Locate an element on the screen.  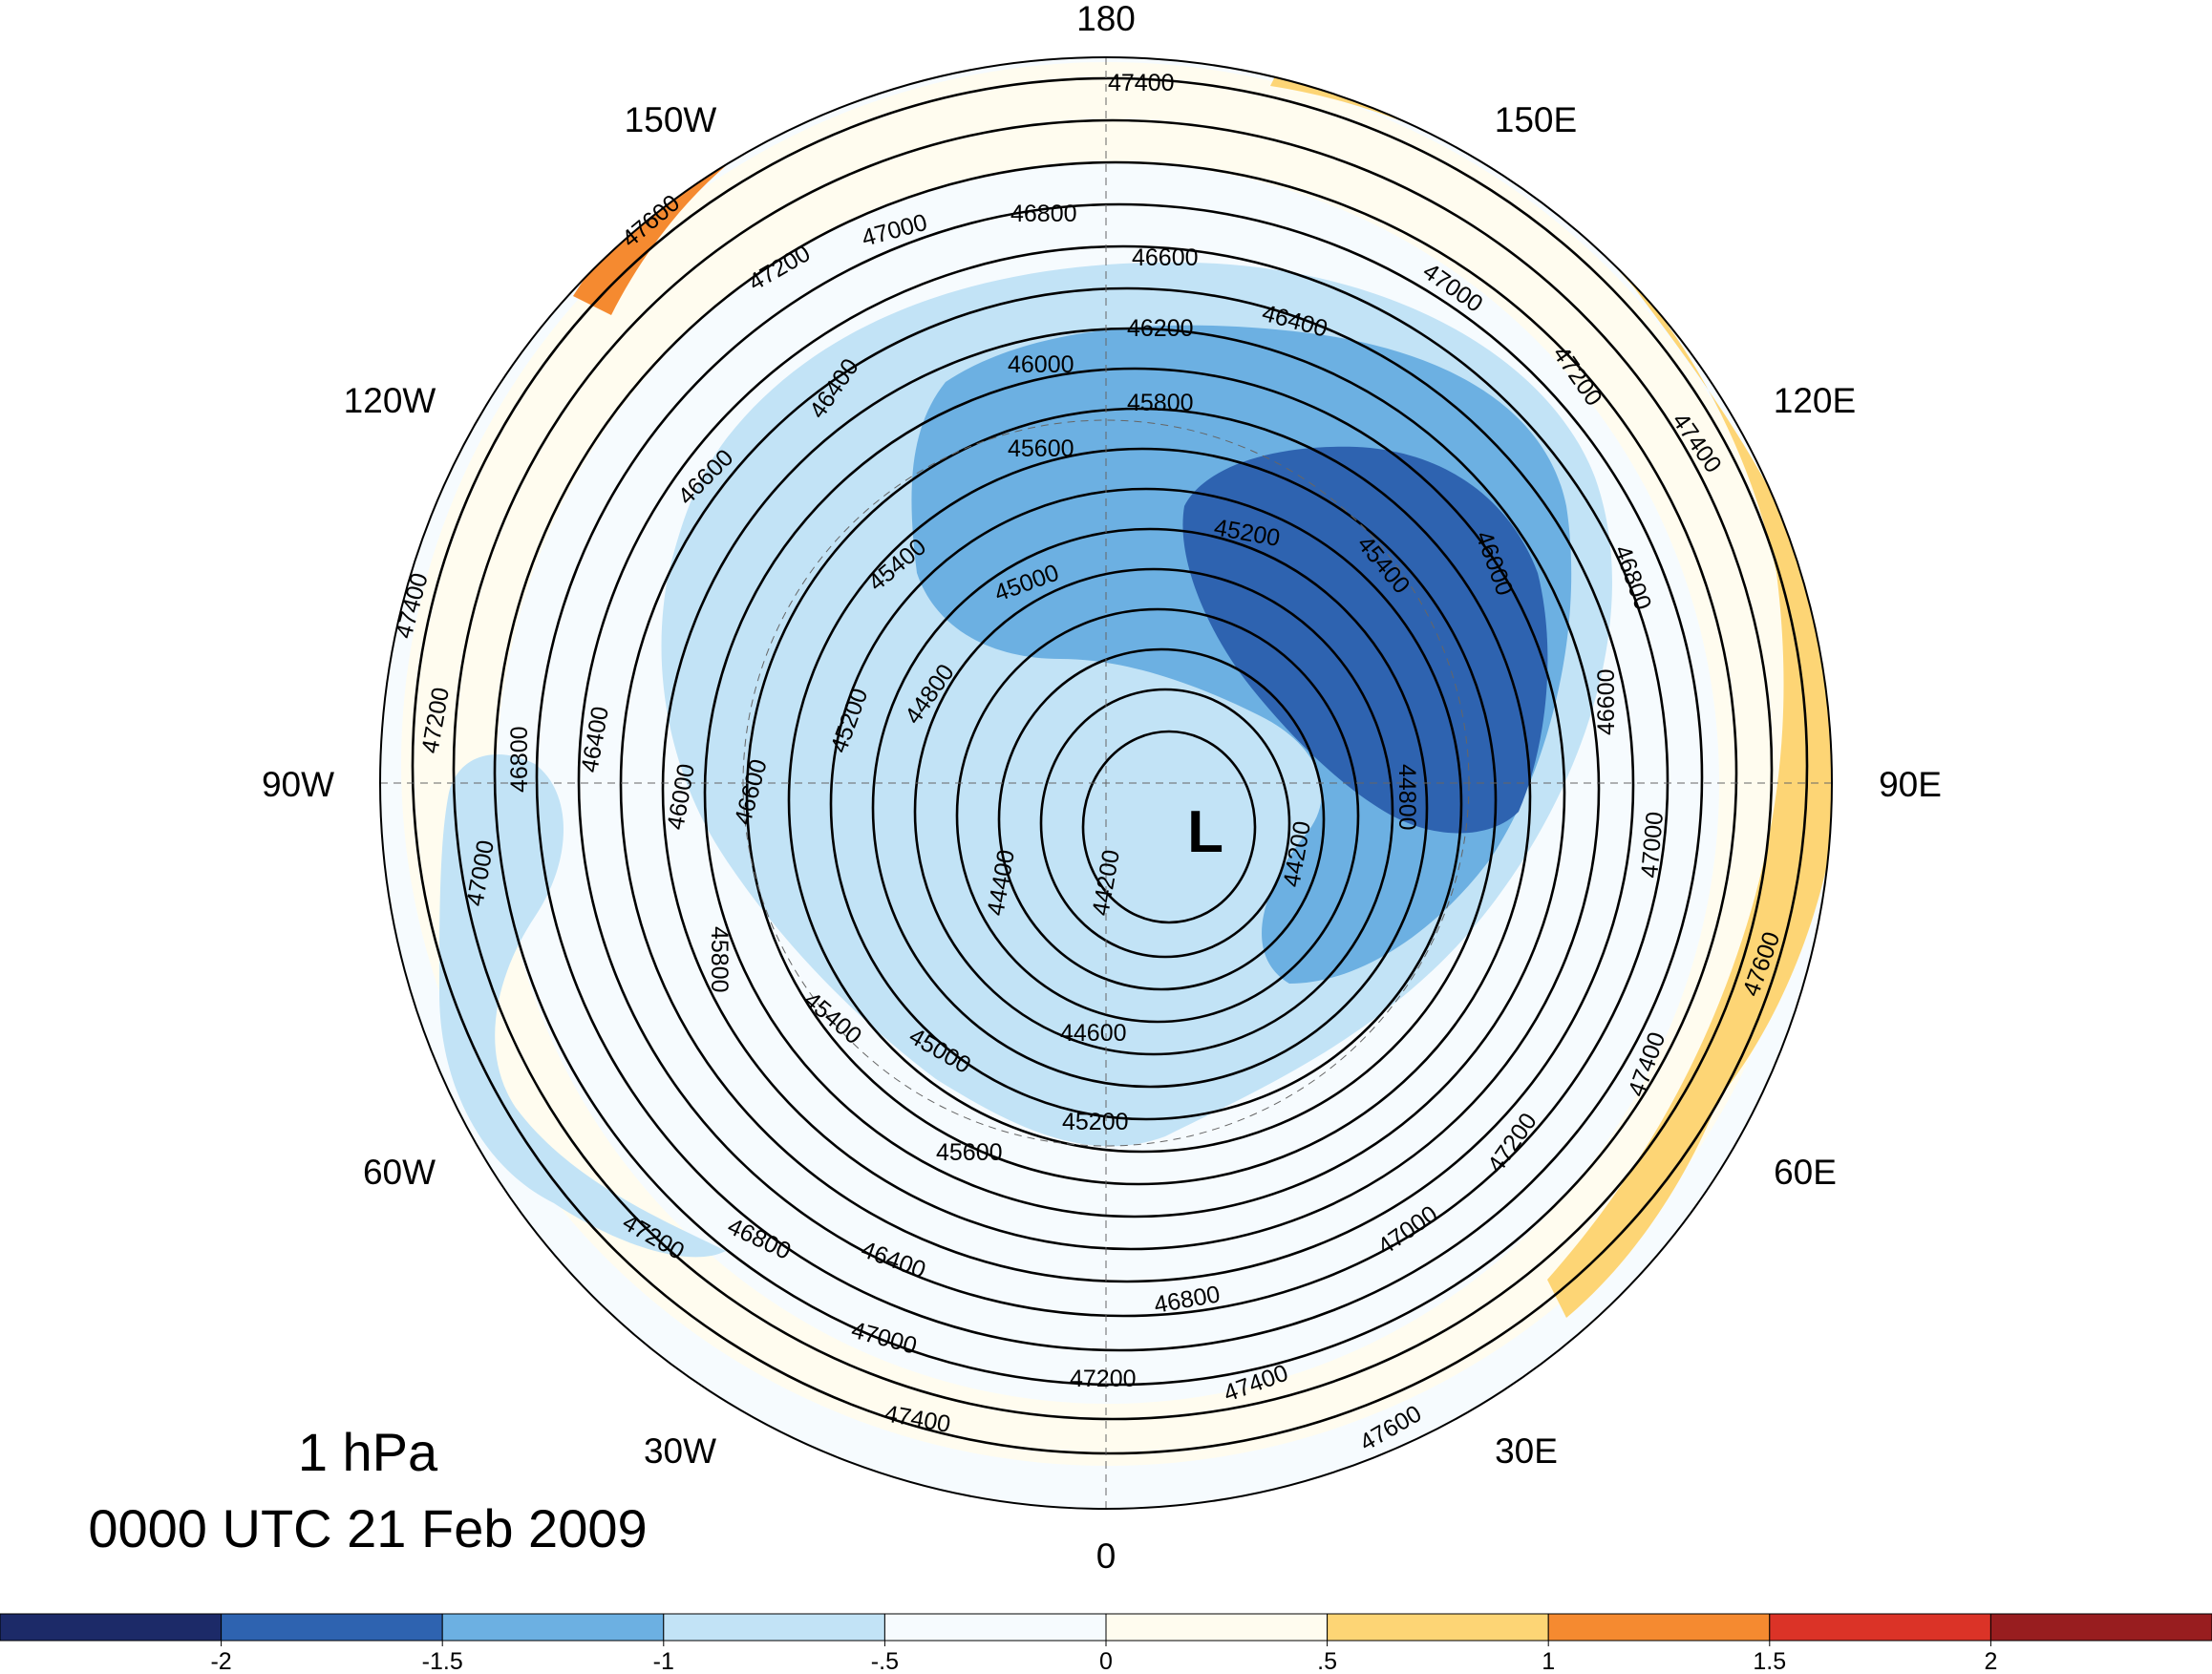
colorbar-tick-label: 0 is located at coordinates (1106, 1661).